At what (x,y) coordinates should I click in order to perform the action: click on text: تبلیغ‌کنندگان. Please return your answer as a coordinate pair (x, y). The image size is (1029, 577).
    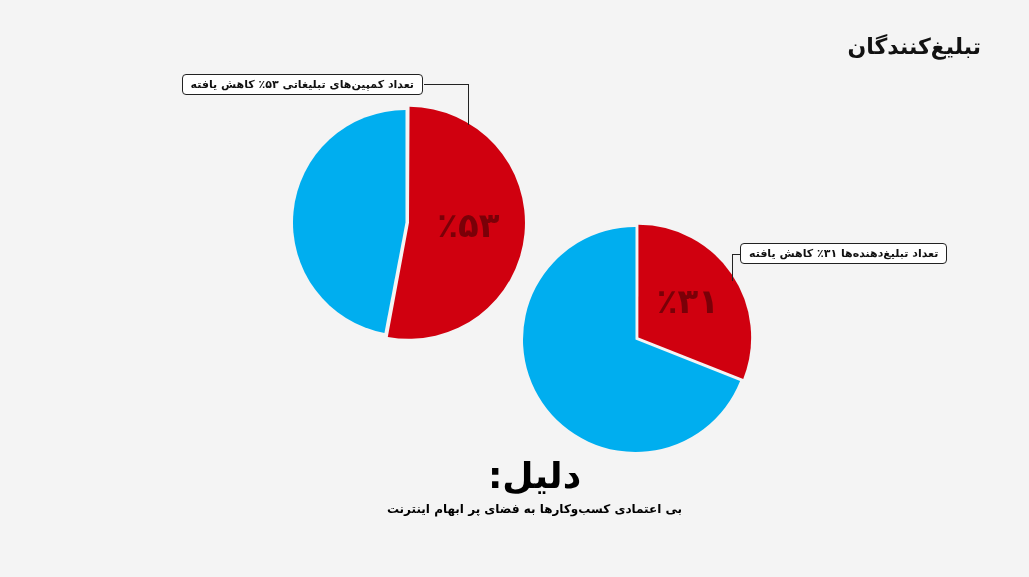
    Looking at the image, I should click on (914, 46).